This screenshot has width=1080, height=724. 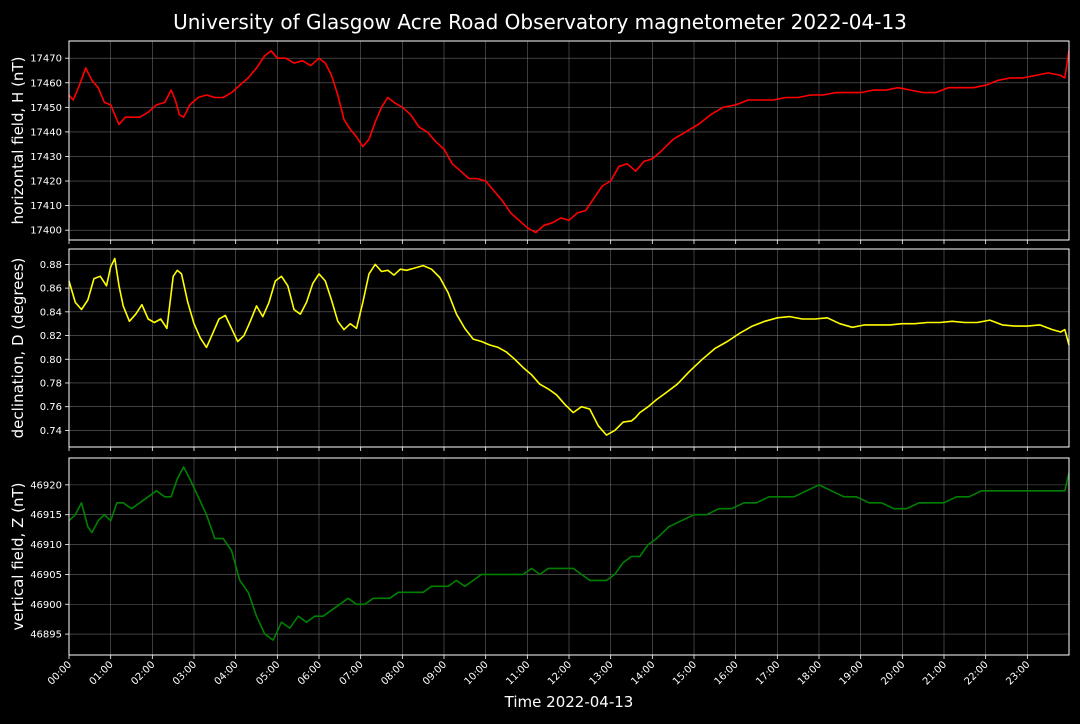 What do you see at coordinates (352, 673) in the screenshot?
I see `x-tick-label: 07:00` at bounding box center [352, 673].